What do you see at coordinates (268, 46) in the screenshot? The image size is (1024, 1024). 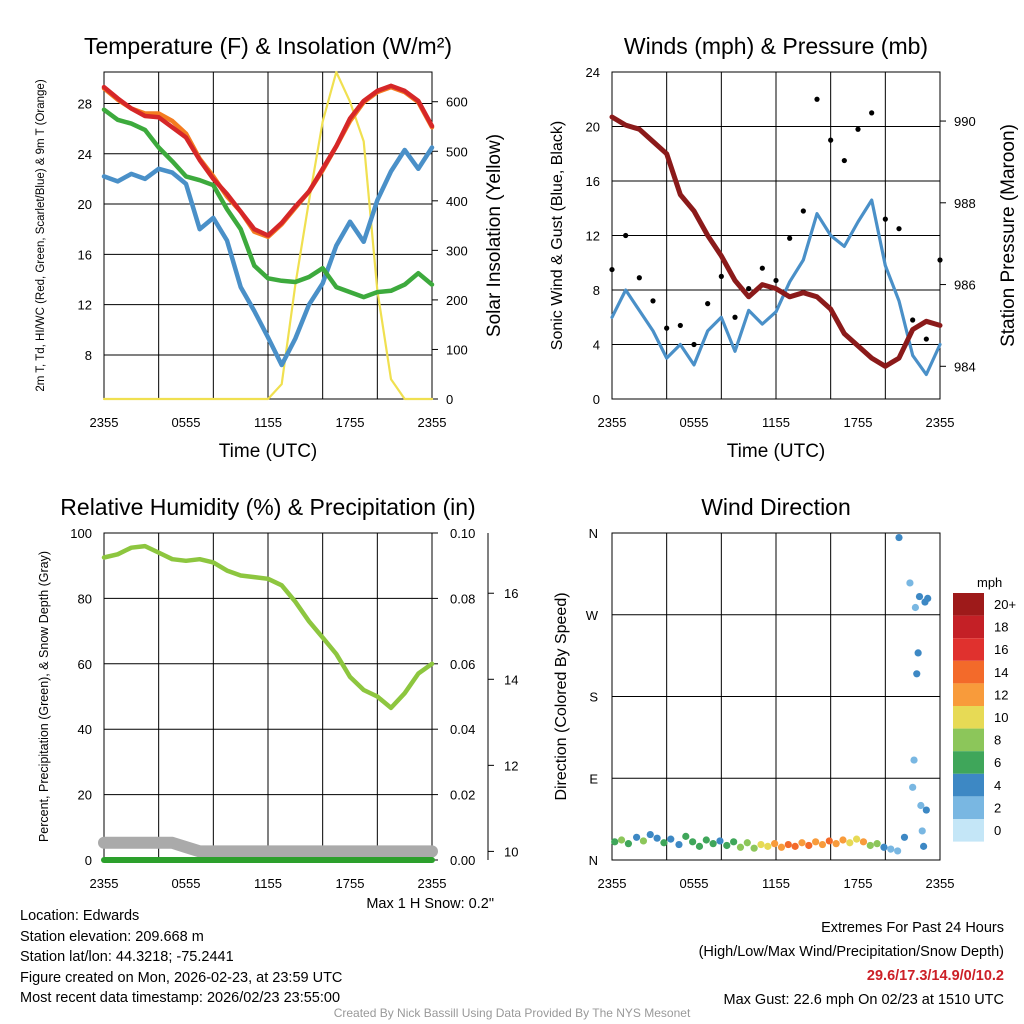 I see `chart-title: Temperature (F) & Insolation (W/m²)` at bounding box center [268, 46].